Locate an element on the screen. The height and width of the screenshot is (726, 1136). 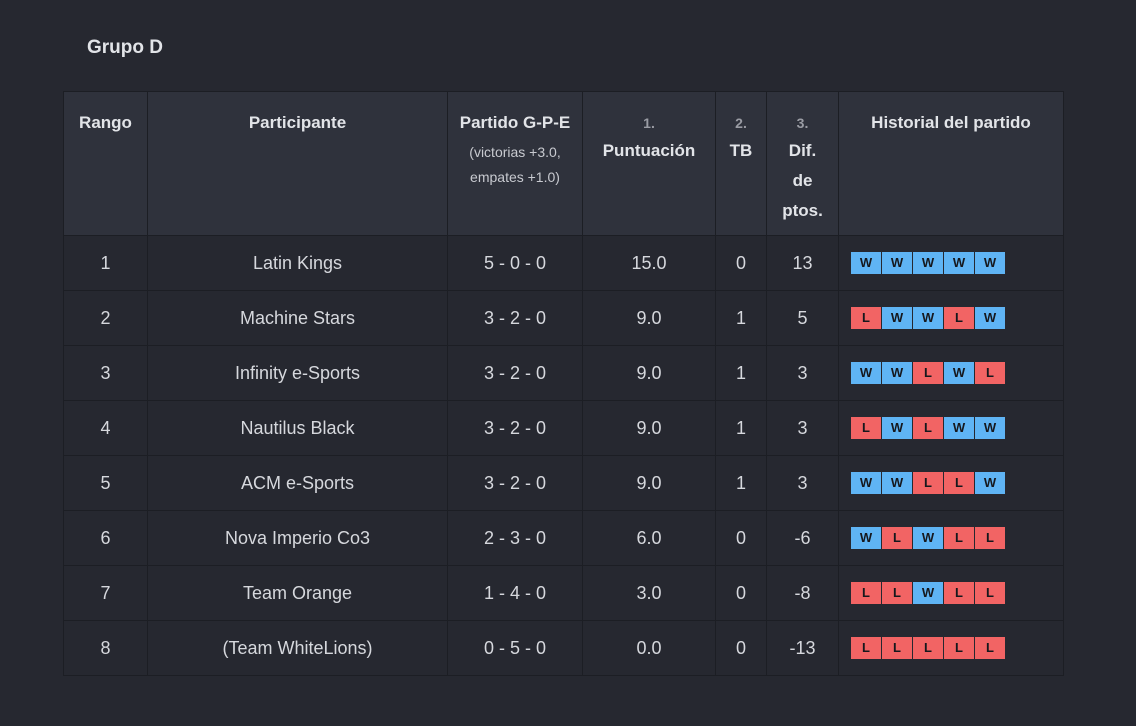
participant-cell: (Team WhiteLions) is located at coordinates (297, 648).